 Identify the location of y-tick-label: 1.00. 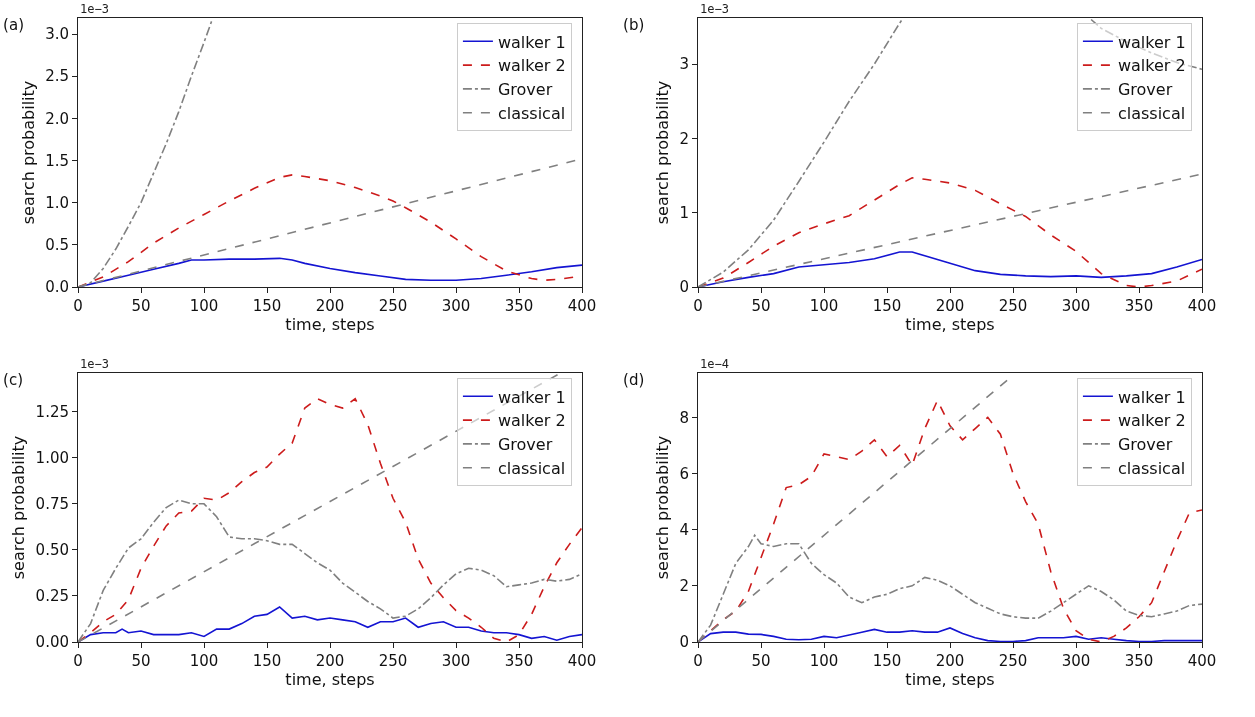
(52, 458).